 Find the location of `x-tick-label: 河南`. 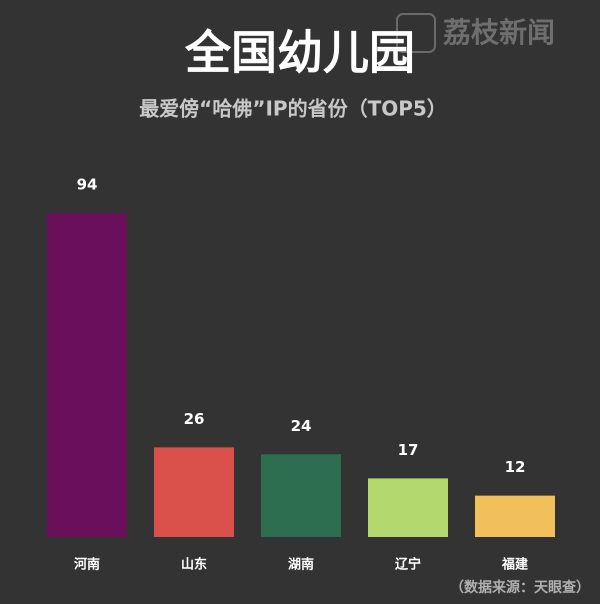

x-tick-label: 河南 is located at coordinates (87, 565).